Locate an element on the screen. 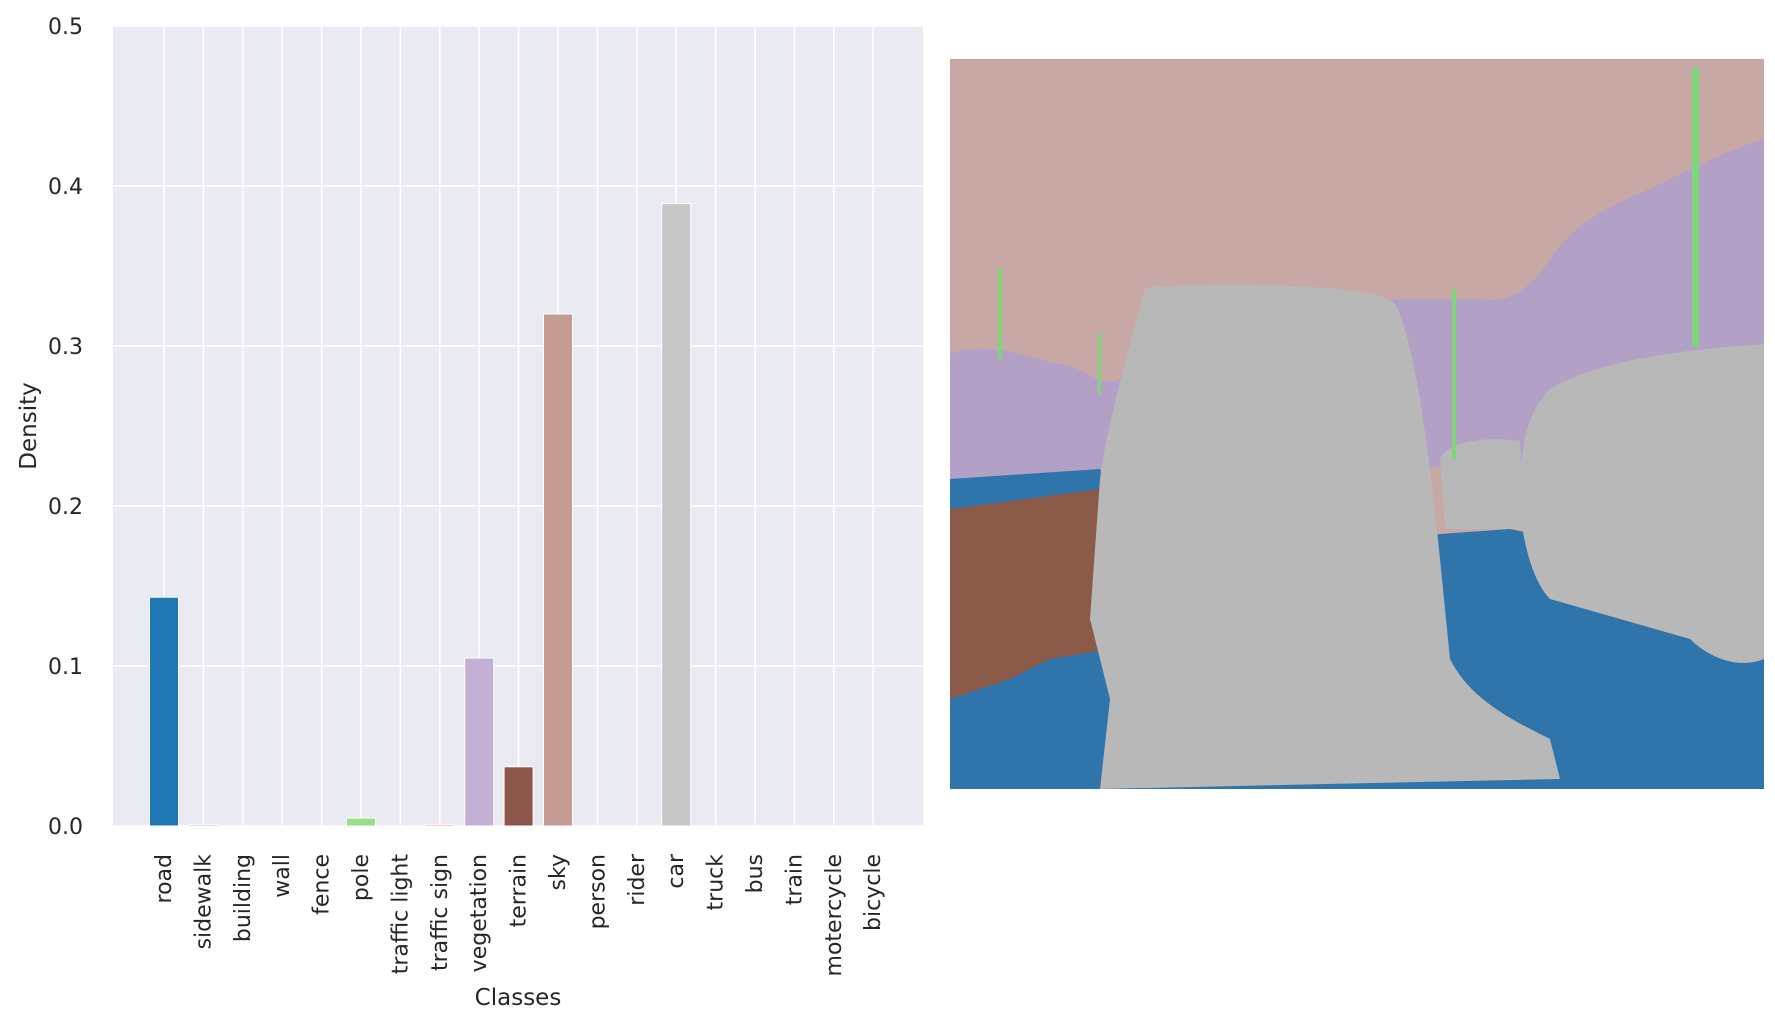 Image resolution: width=1775 pixels, height=1026 pixels. x-tick-label: fence is located at coordinates (322, 884).